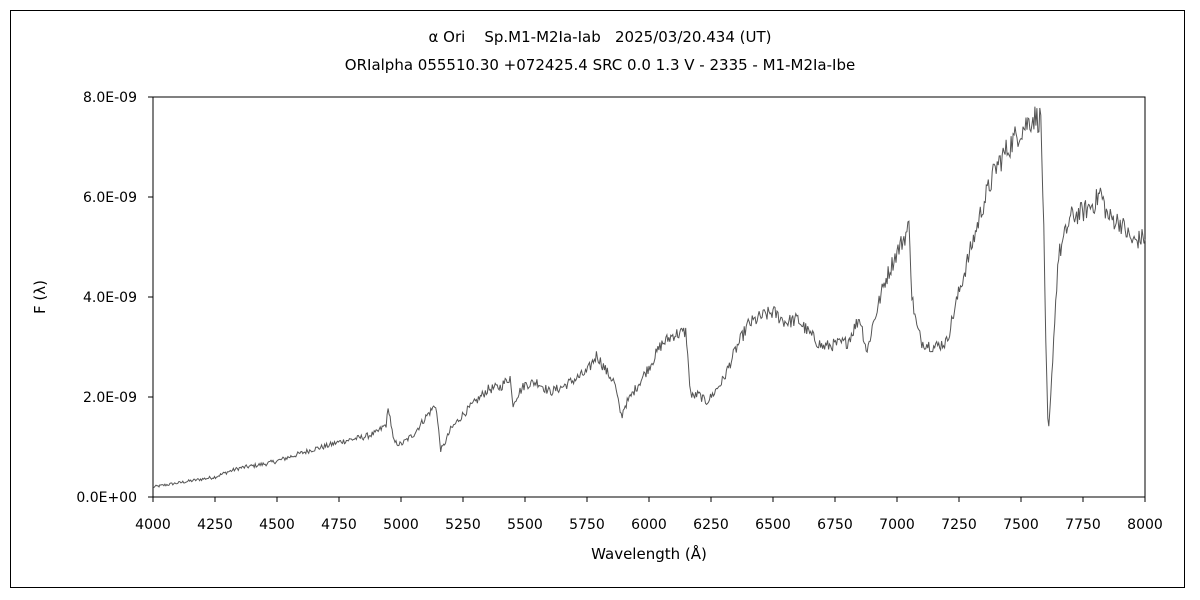  Describe the element at coordinates (215, 525) in the screenshot. I see `x-tick-label: 4250` at that location.